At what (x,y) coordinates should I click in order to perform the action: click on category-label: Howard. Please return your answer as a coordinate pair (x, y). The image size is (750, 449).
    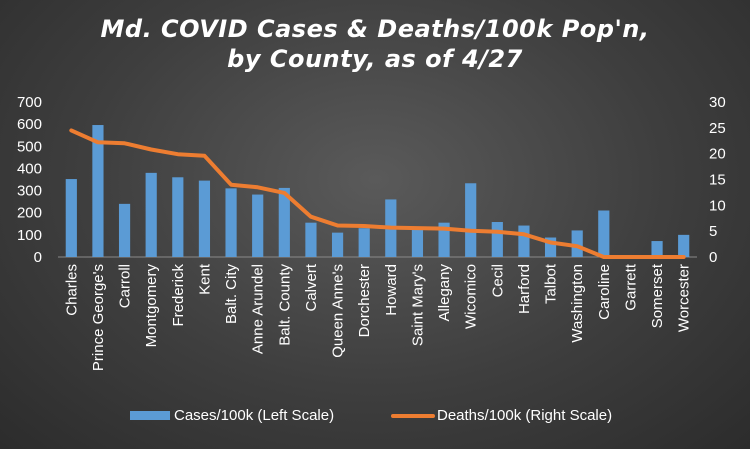
    Looking at the image, I should click on (391, 290).